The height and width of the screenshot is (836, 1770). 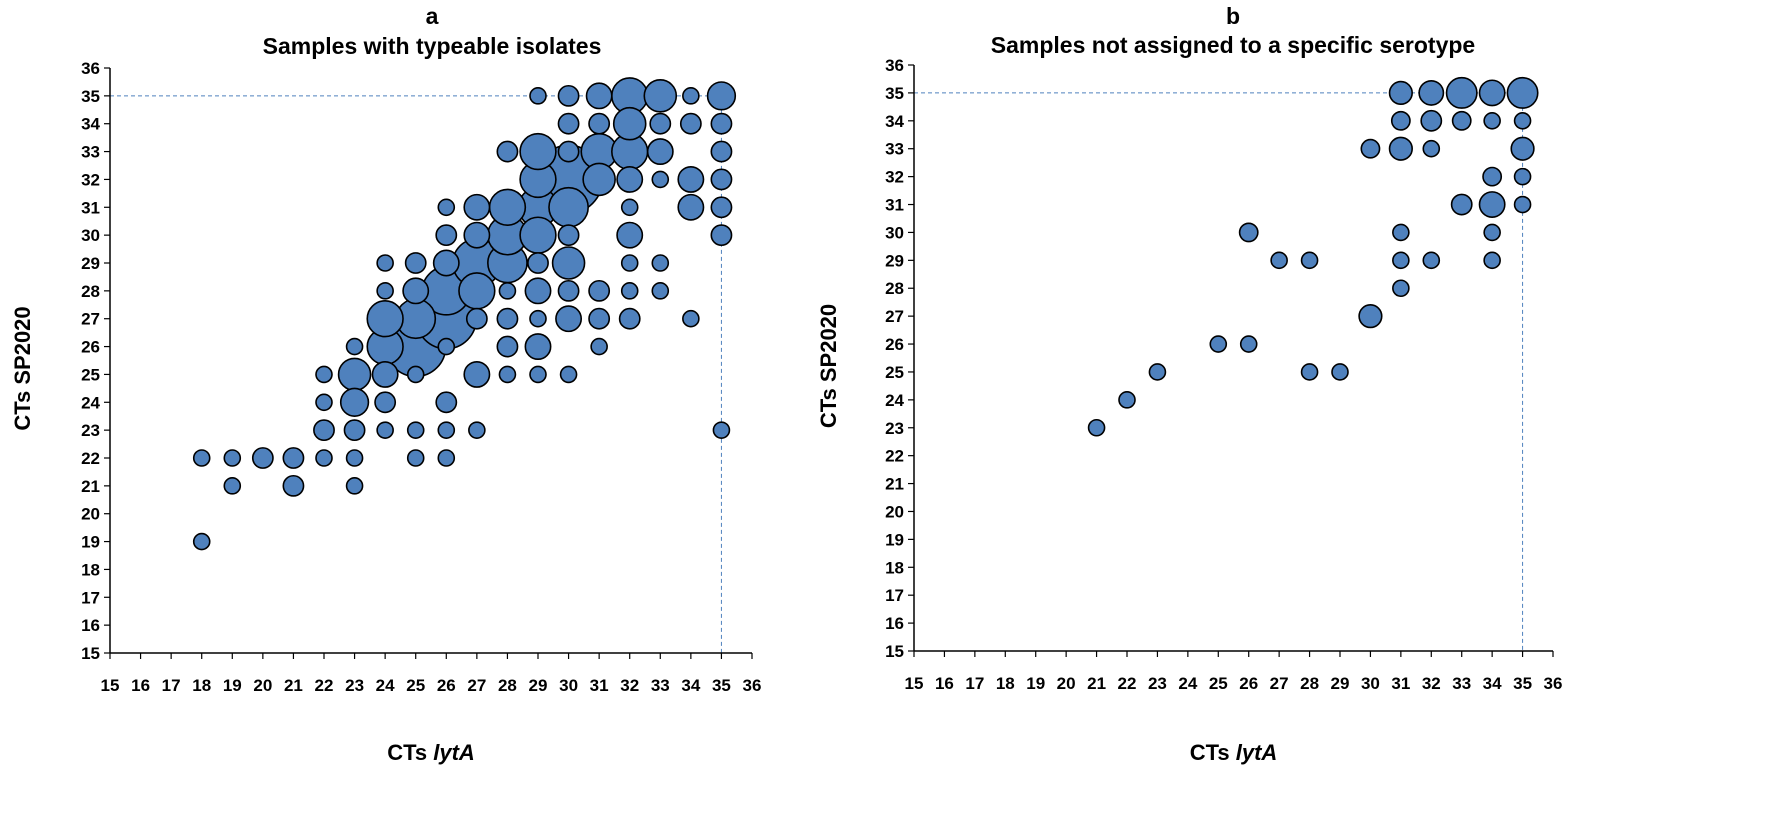 What do you see at coordinates (538, 685) in the screenshot?
I see `x-tick-label: 29` at bounding box center [538, 685].